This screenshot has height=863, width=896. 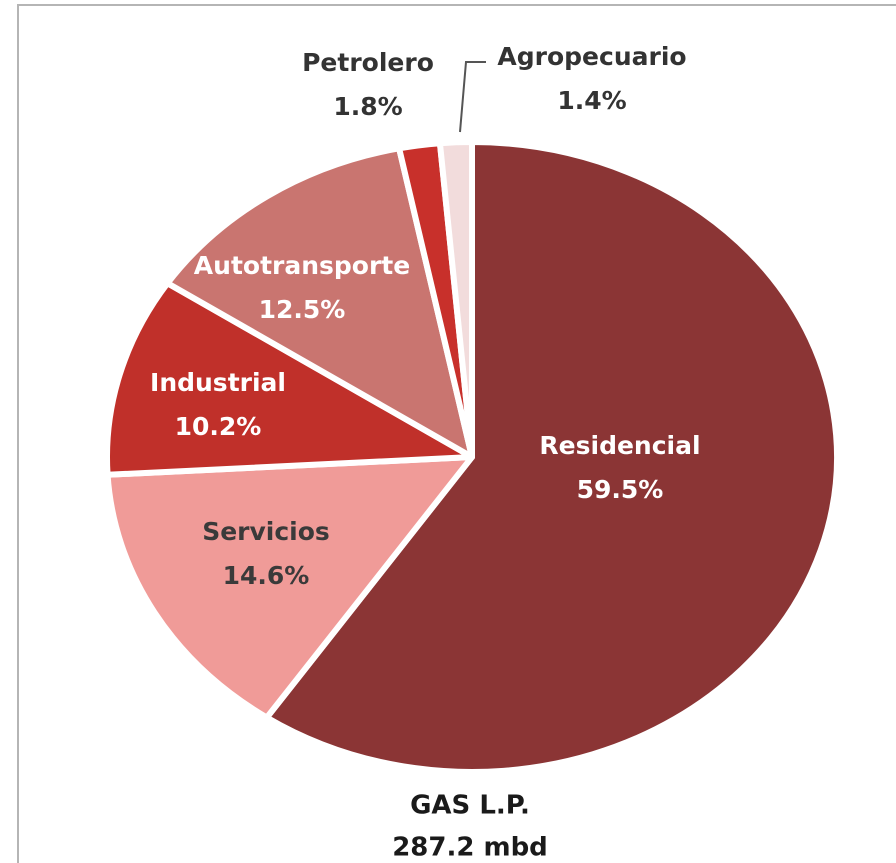 I want to click on slice-value-label: 1.4%, so click(x=591, y=100).